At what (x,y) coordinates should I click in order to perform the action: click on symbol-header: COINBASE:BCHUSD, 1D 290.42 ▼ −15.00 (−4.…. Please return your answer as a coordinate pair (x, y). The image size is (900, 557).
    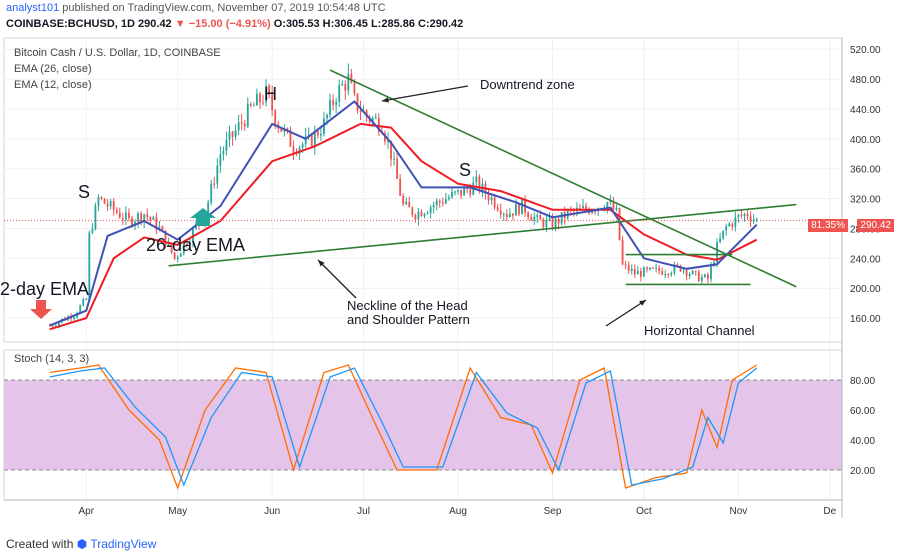
    Looking at the image, I should click on (234, 24).